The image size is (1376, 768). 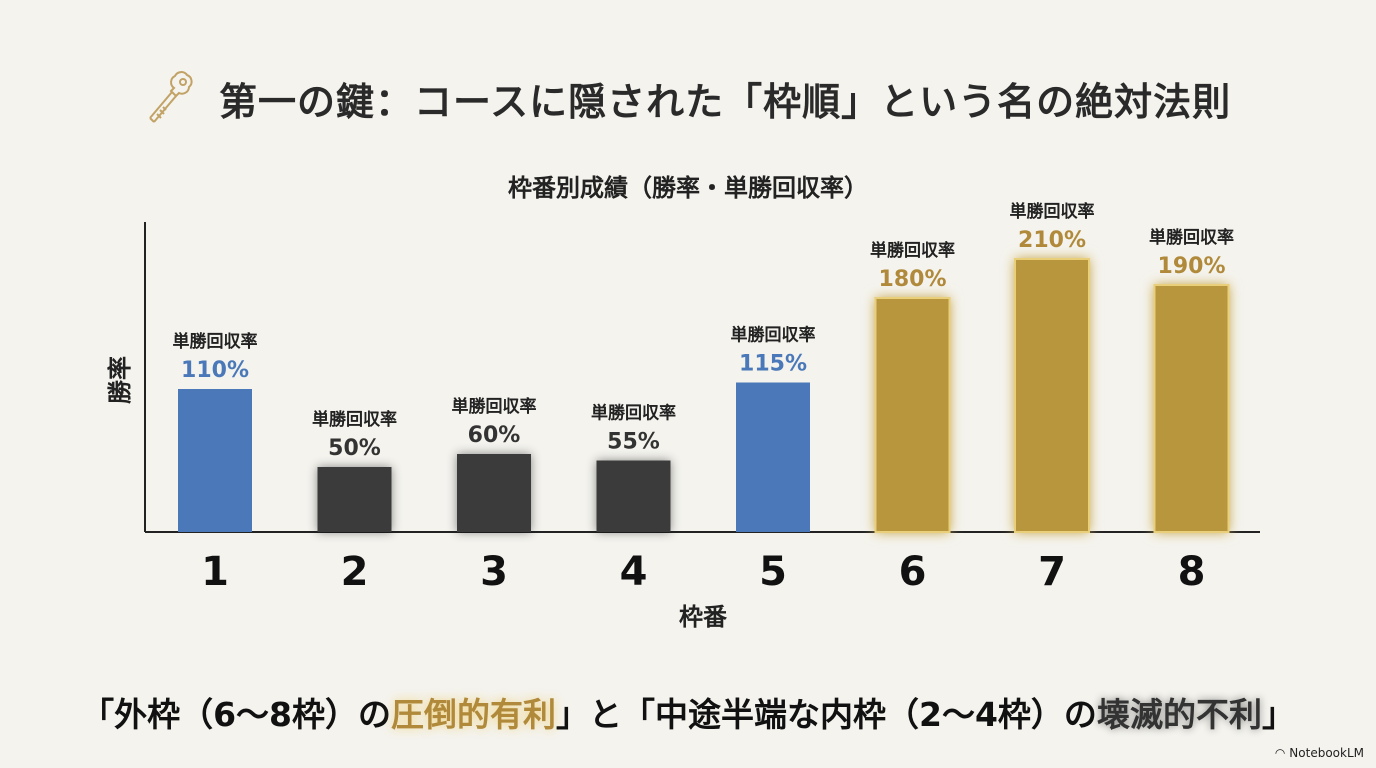 What do you see at coordinates (1052, 572) in the screenshot?
I see `x-tick-label: 7` at bounding box center [1052, 572].